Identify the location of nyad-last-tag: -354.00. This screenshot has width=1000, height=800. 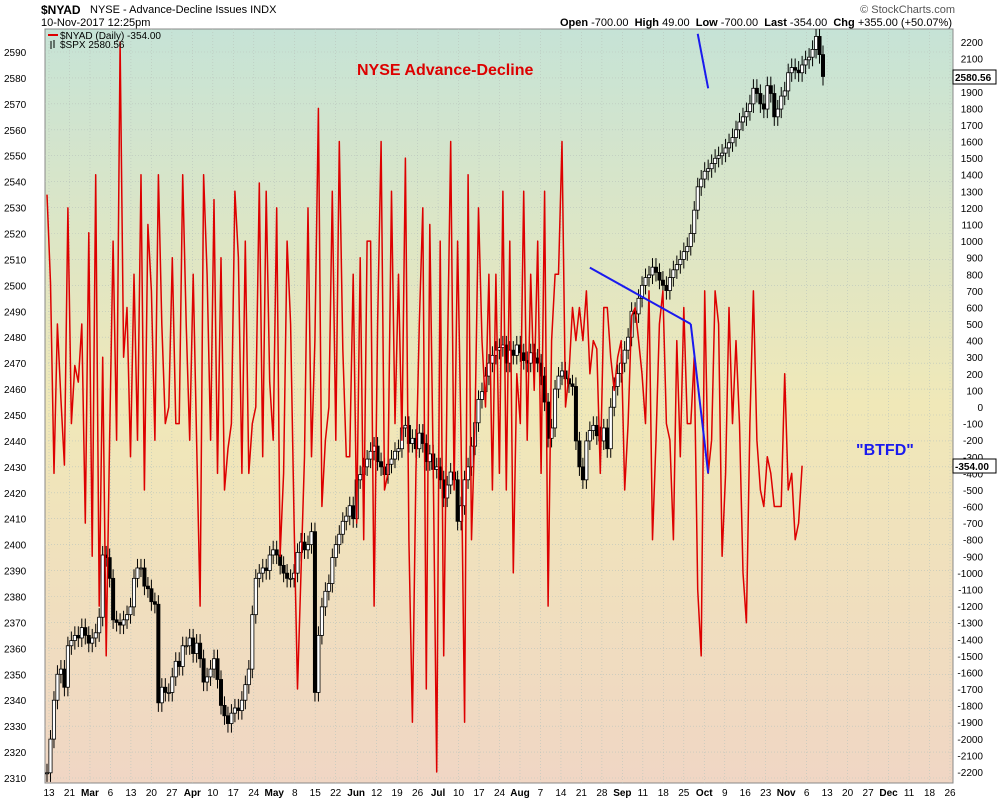
(974, 466).